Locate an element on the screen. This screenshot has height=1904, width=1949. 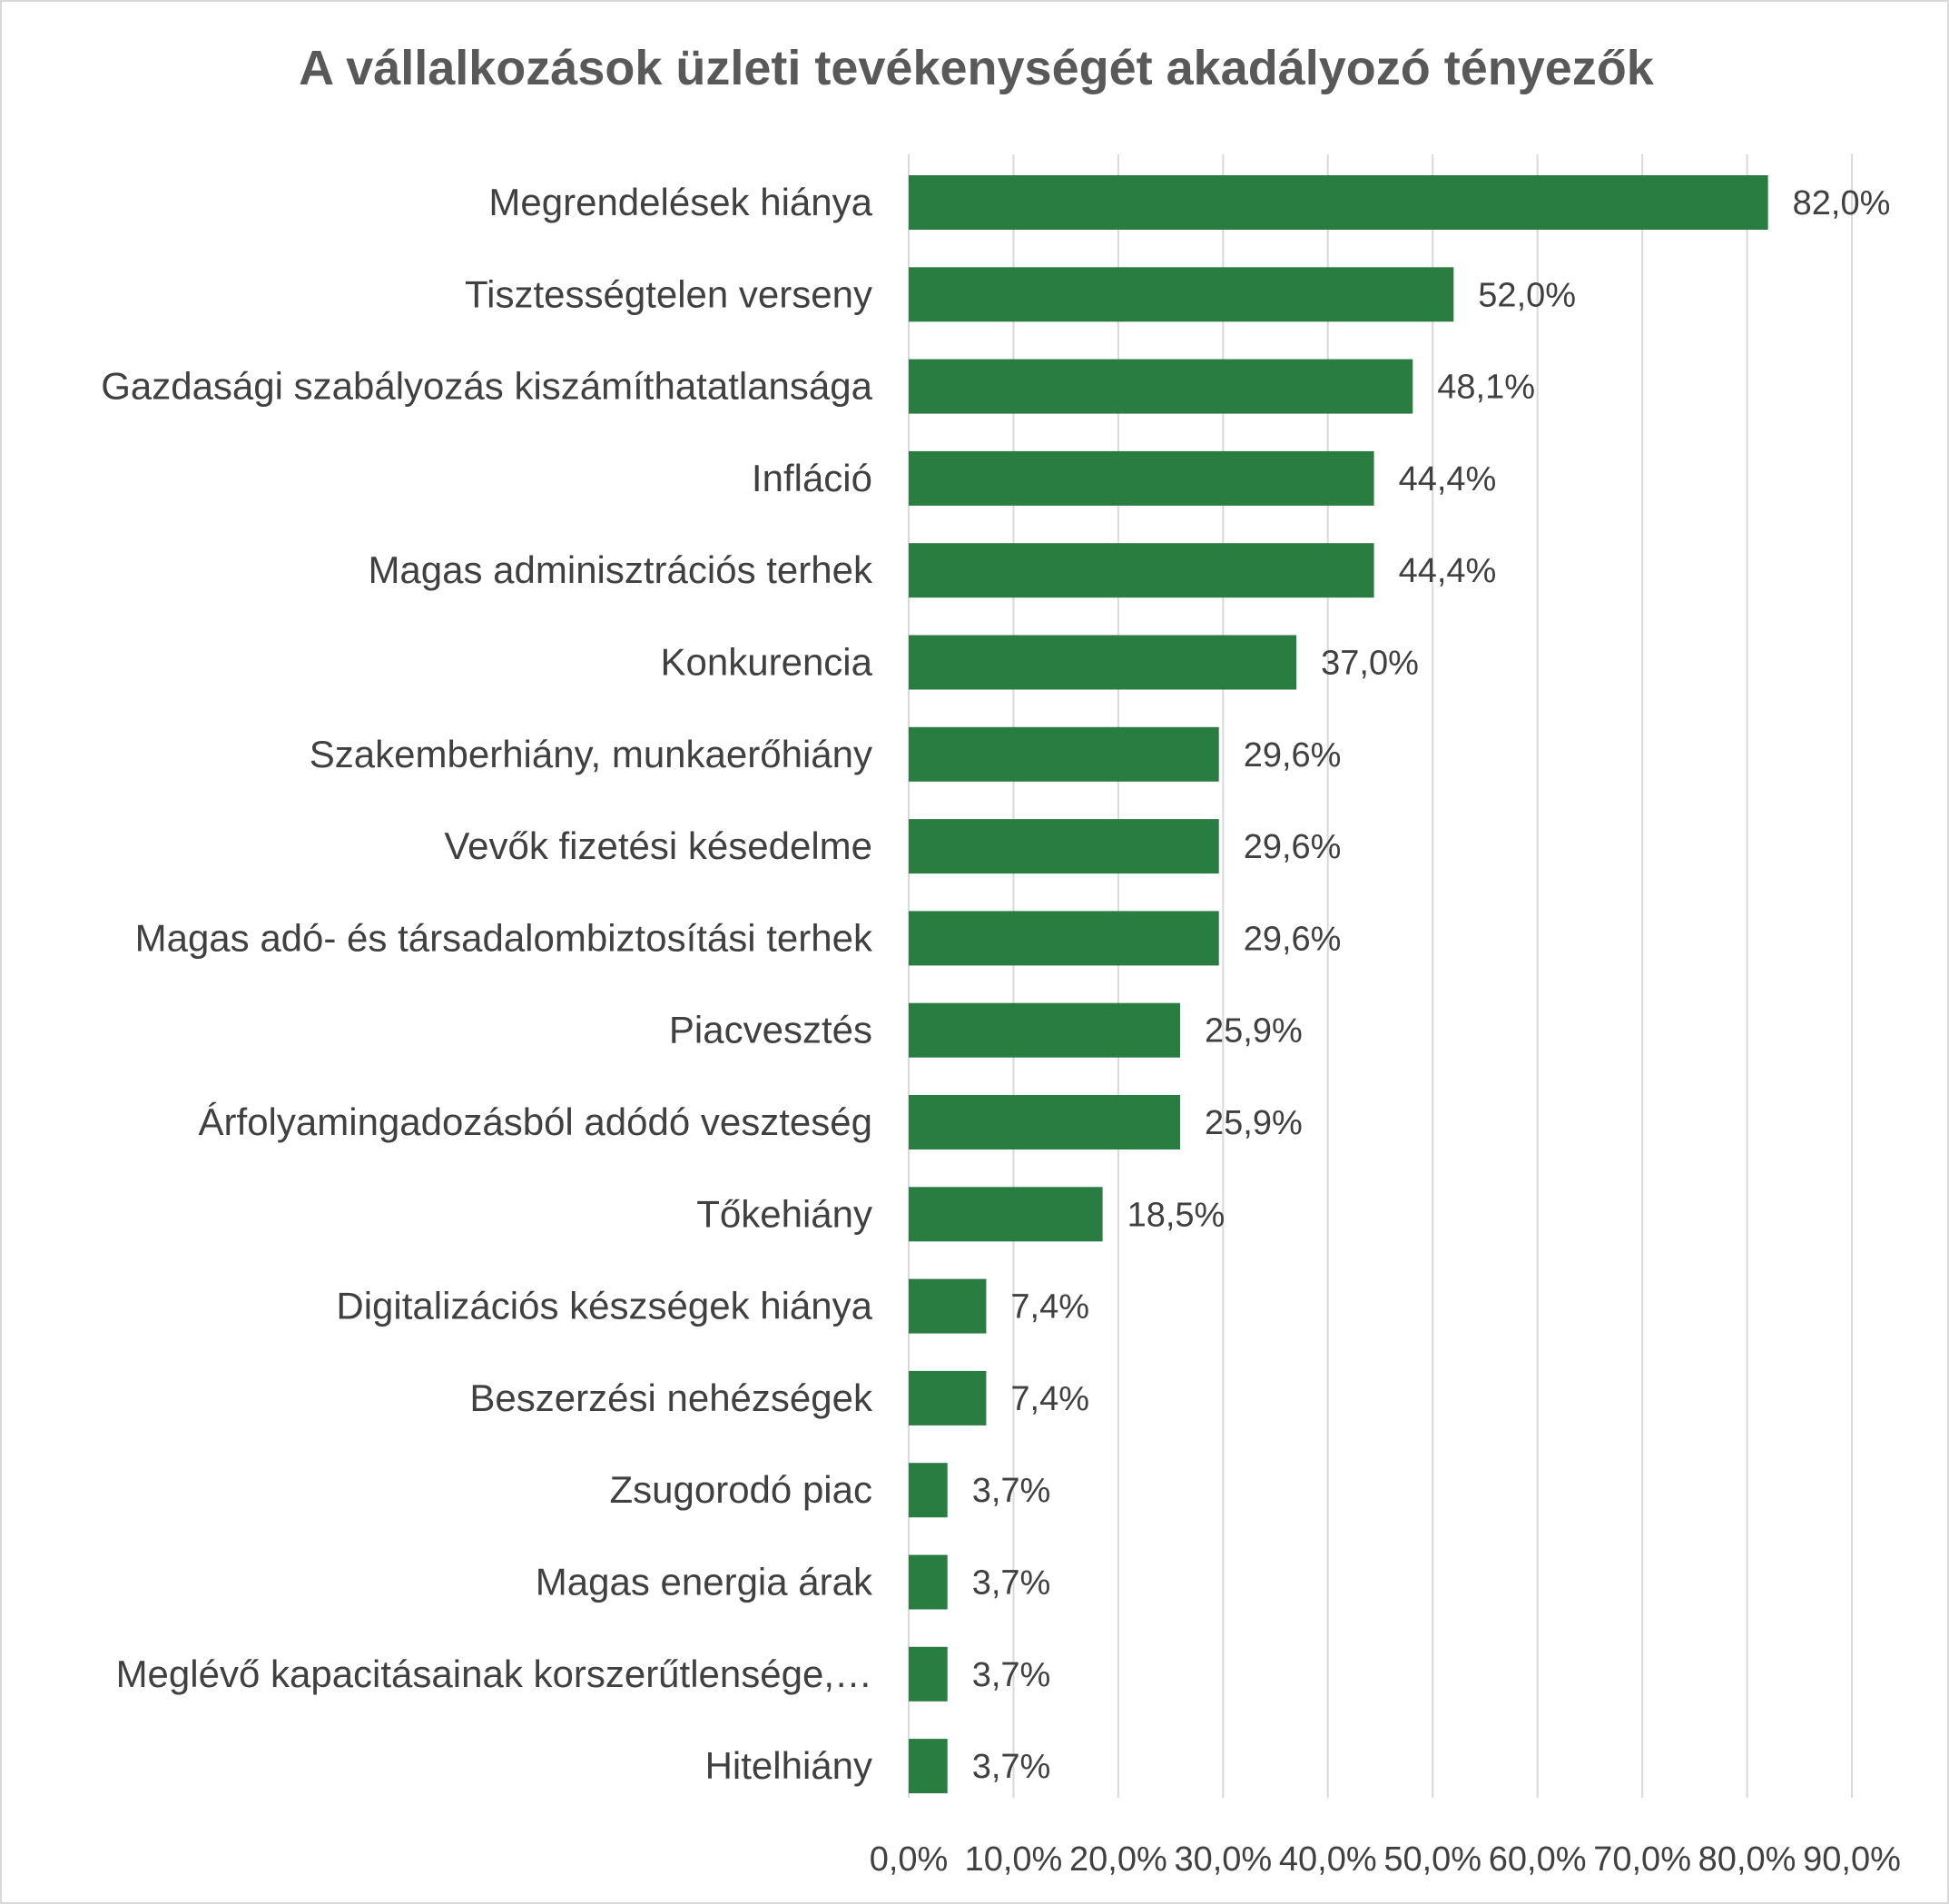
data-label-11: 18,5% is located at coordinates (1176, 1215).